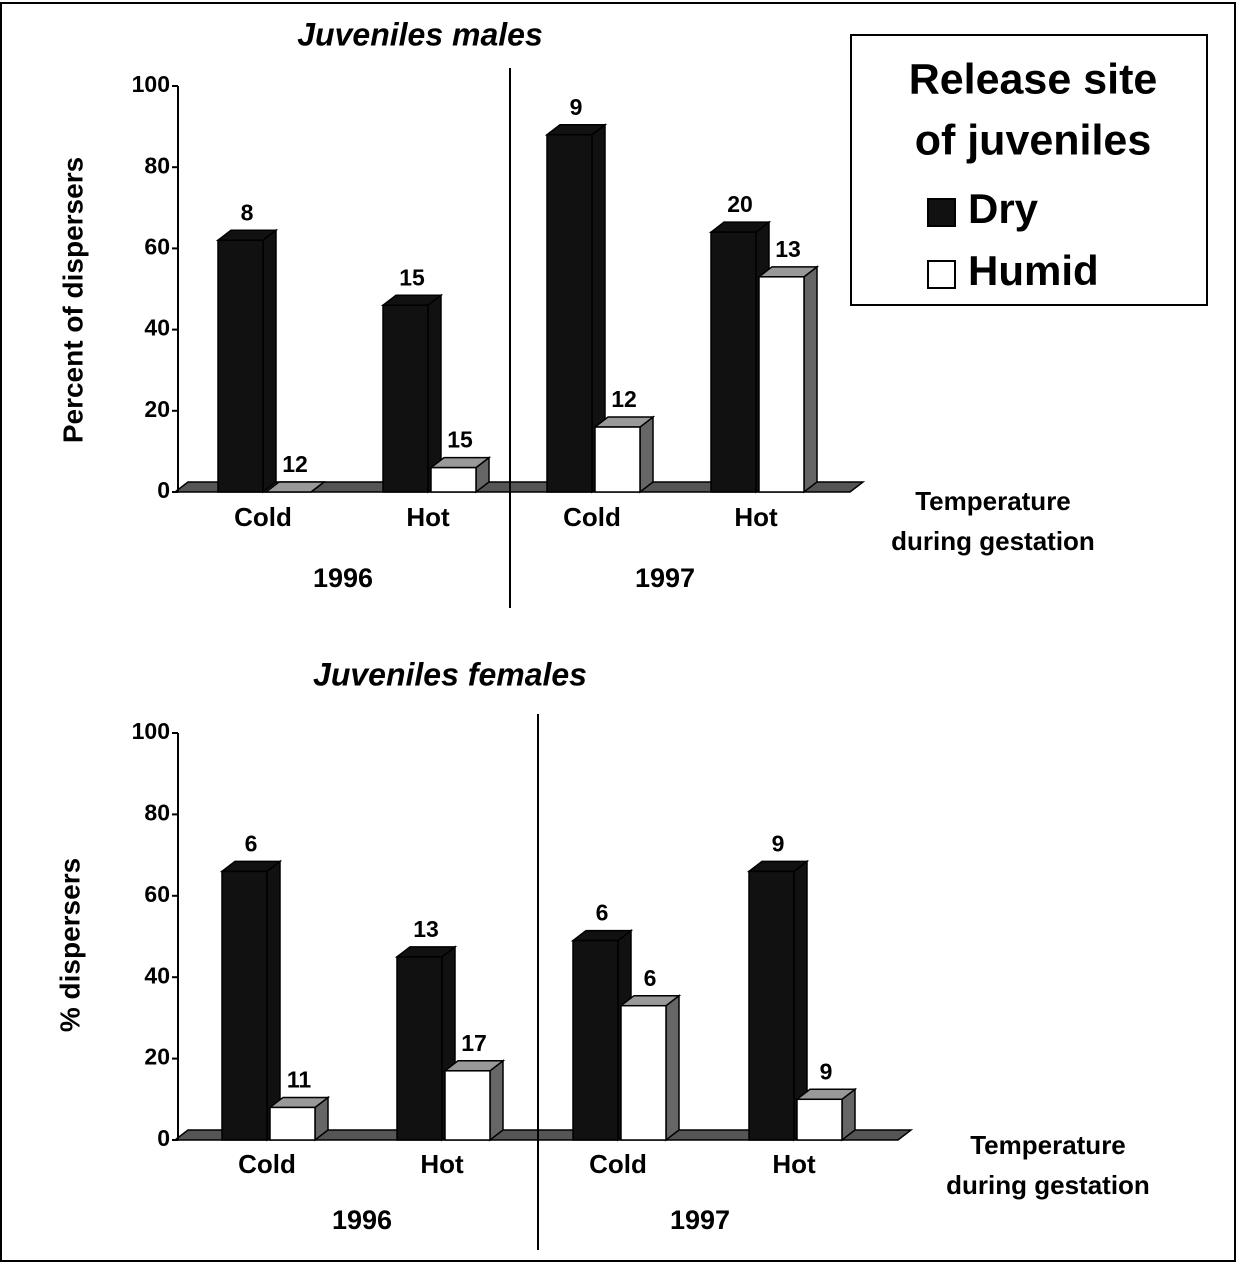 This screenshot has width=1239, height=1265. Describe the element at coordinates (1003, 208) in the screenshot. I see `legend-label: Dry` at that location.